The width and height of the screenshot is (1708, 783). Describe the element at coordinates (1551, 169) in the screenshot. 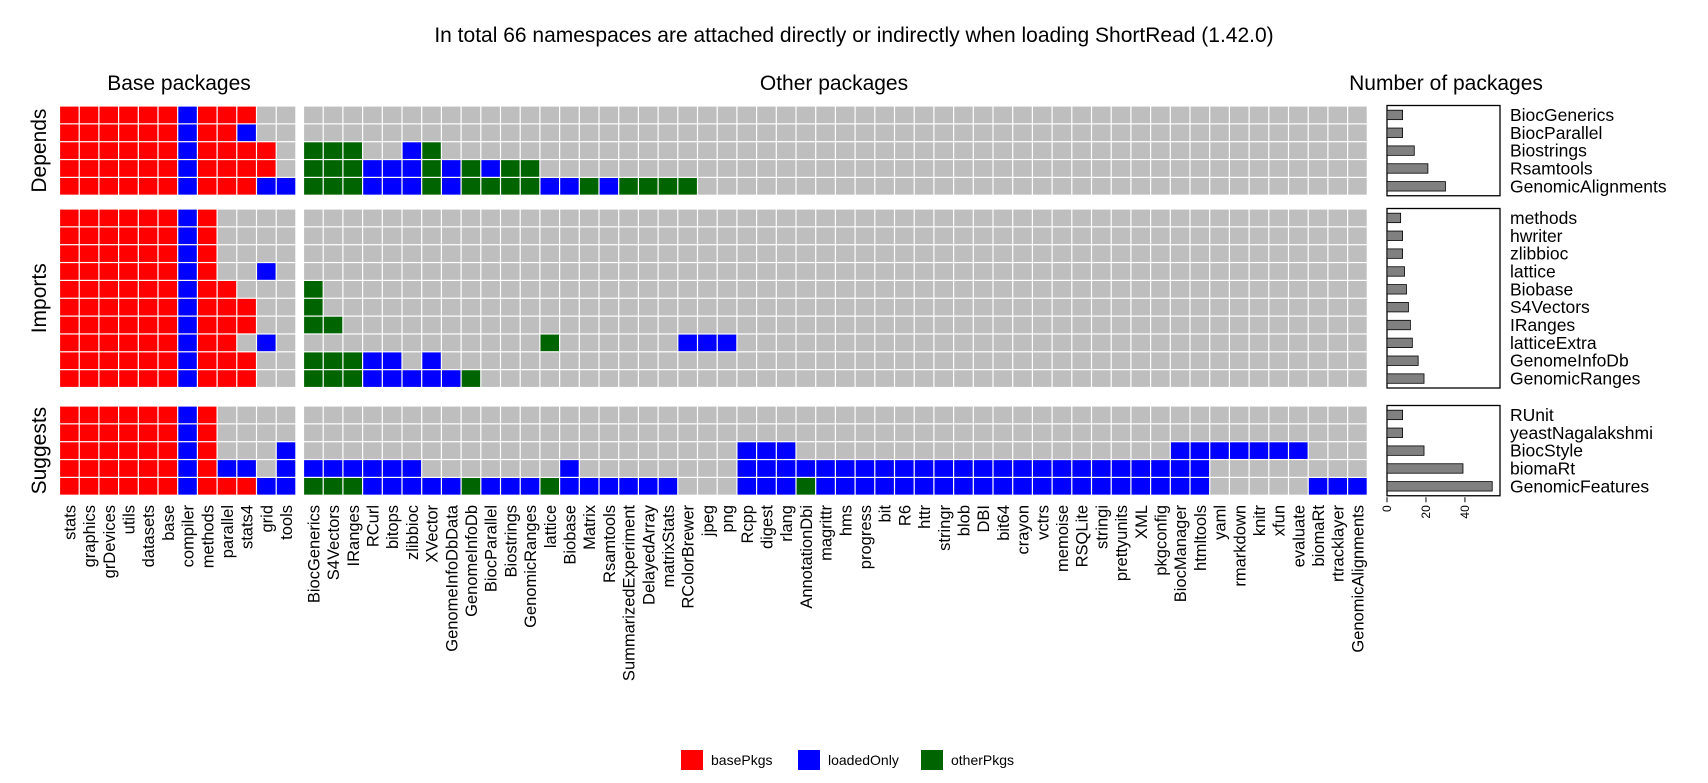

I see `count-row-label: Rsamtools` at that location.